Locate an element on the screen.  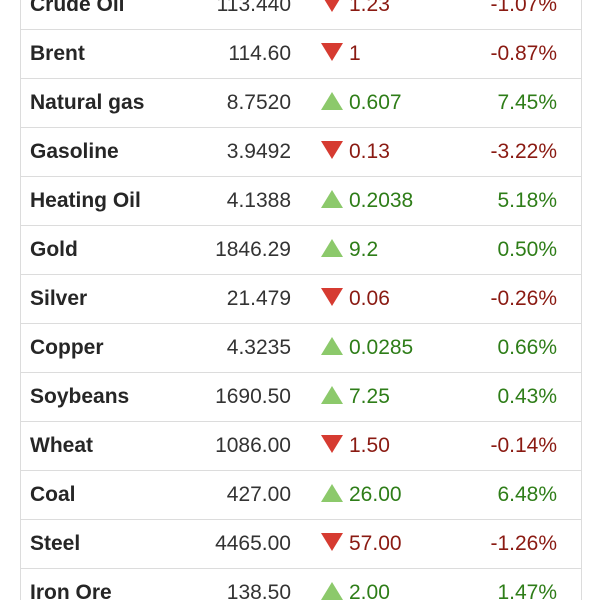
commodity-price: 21.479 is located at coordinates (258, 298).